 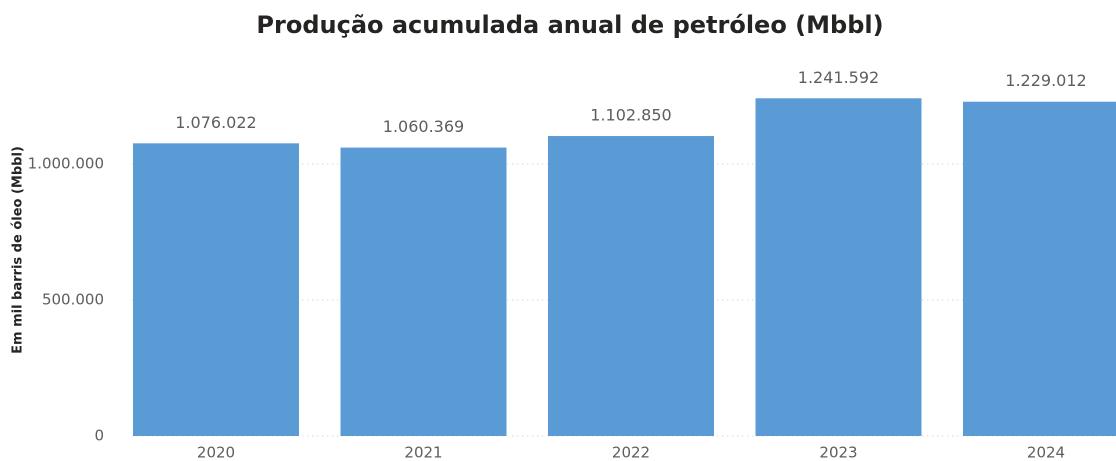 I want to click on y-tick-label: 1.000.000, so click(x=66, y=164).